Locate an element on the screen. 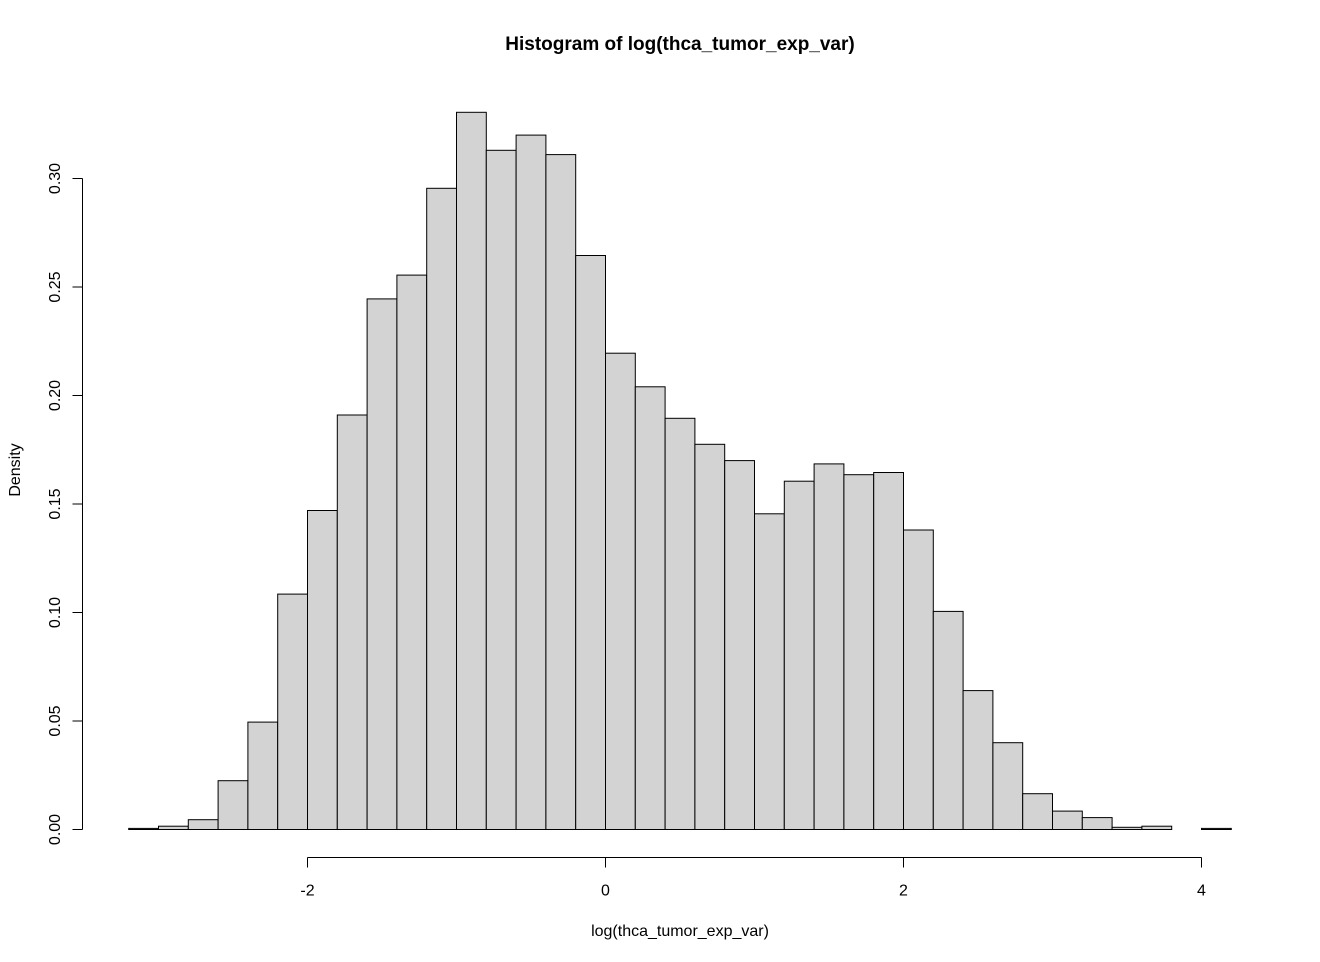  x-tick-label: 2 is located at coordinates (903, 891).